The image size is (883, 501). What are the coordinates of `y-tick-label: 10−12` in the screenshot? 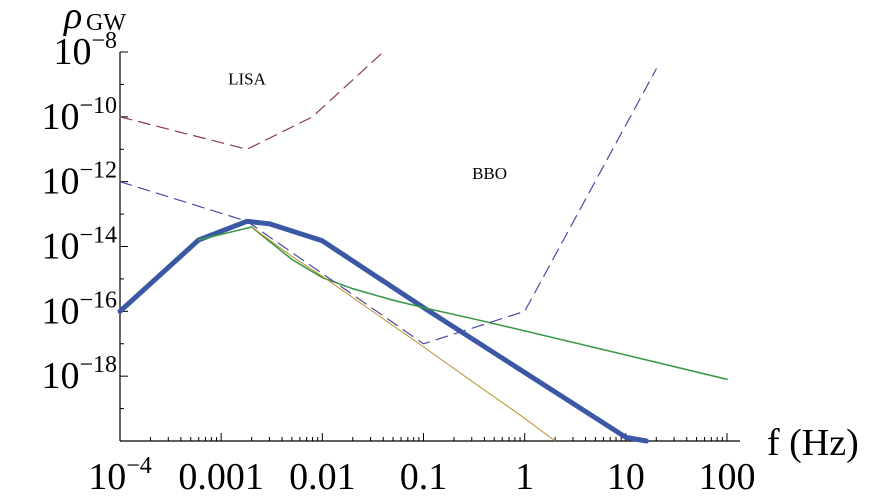 It's located at (79, 180).